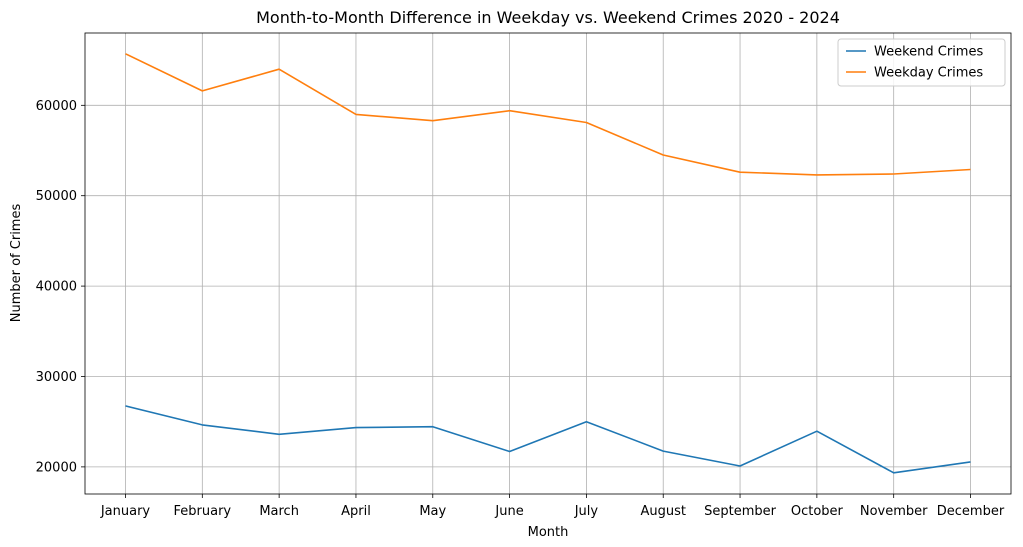  Describe the element at coordinates (548, 532) in the screenshot. I see `x-axis-label: Month` at that location.